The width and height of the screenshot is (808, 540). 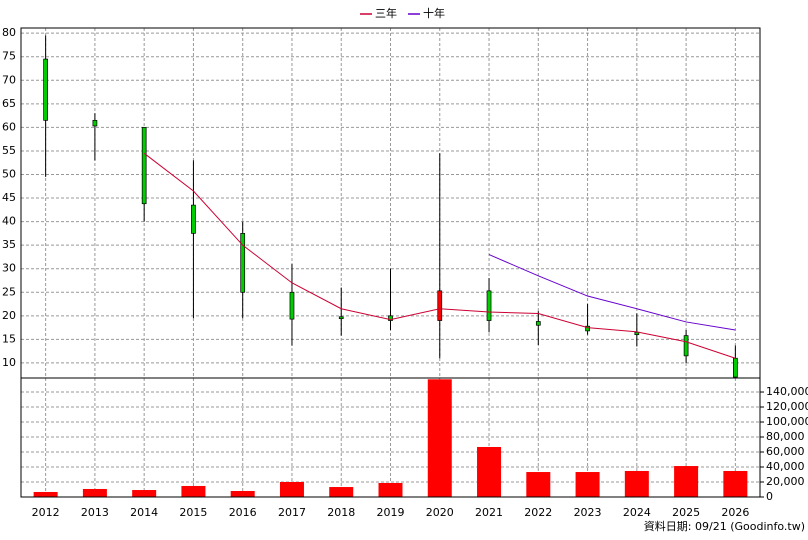 I want to click on x-tick-label: 2025, so click(x=686, y=512).